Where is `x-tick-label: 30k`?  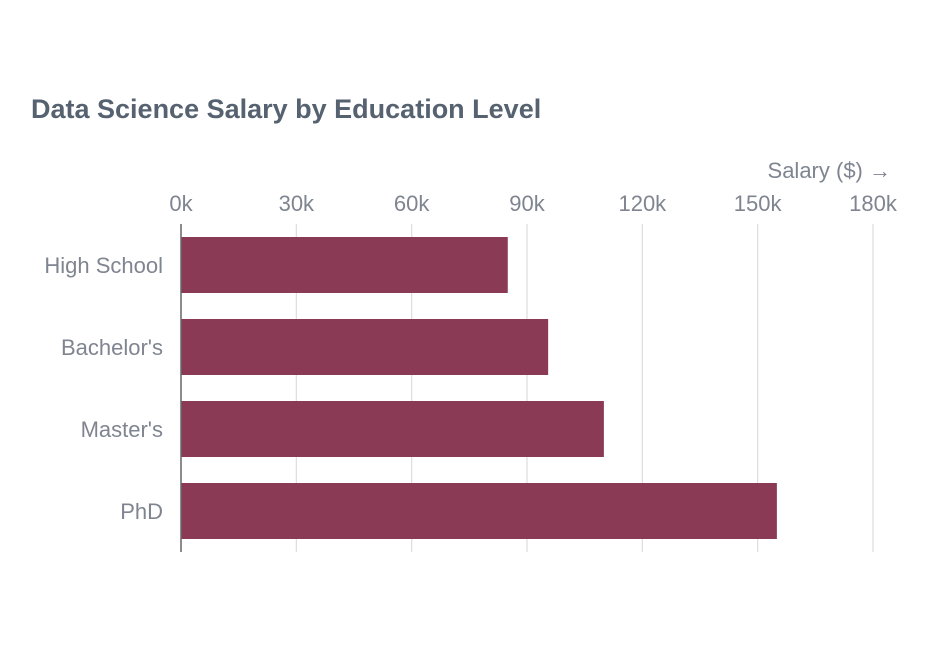 x-tick-label: 30k is located at coordinates (297, 203).